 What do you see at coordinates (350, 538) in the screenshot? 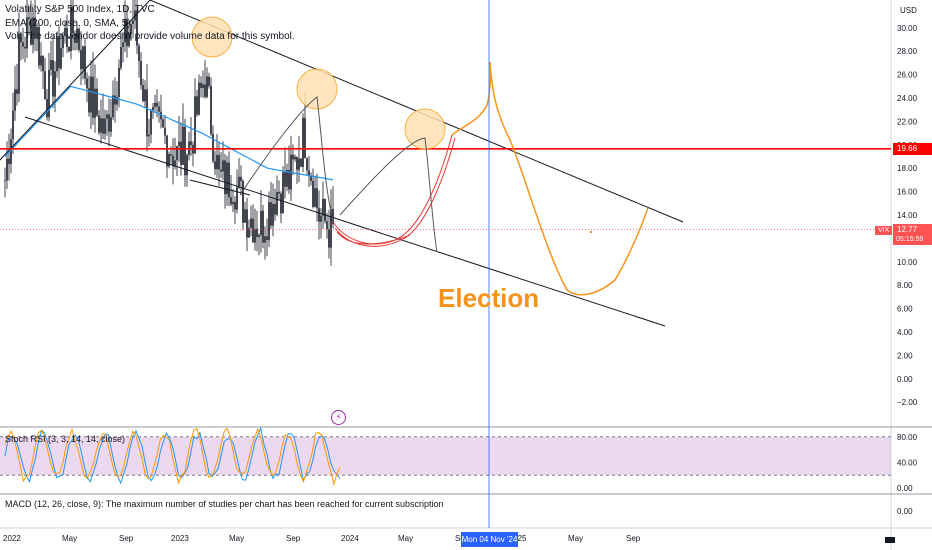
I see `time-tick: 2024` at bounding box center [350, 538].